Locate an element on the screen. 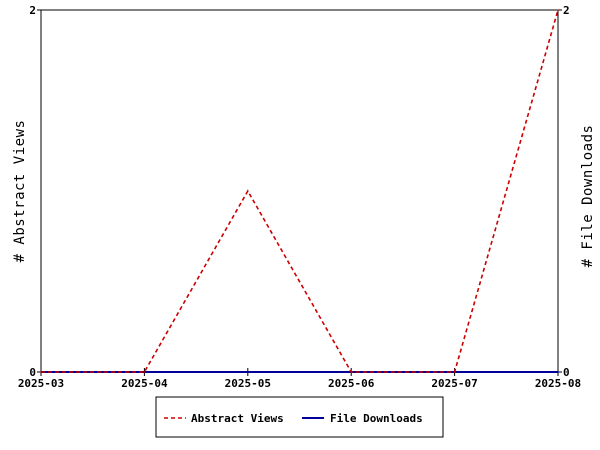 This screenshot has width=600, height=450. x-tick-label: 2025-03 is located at coordinates (41, 383).